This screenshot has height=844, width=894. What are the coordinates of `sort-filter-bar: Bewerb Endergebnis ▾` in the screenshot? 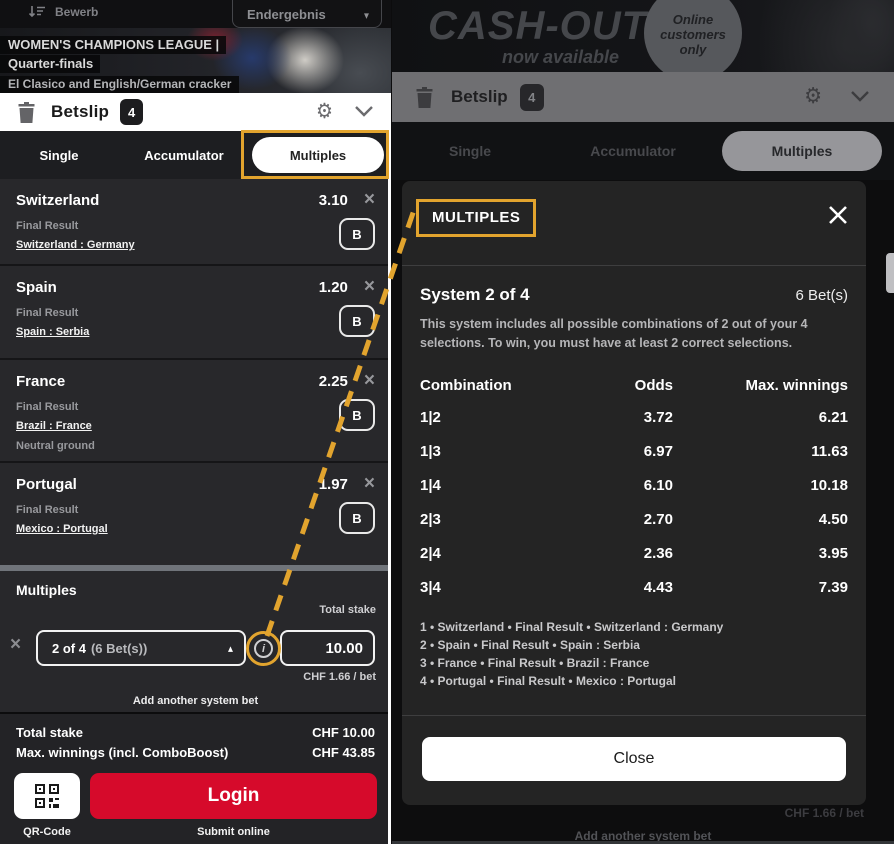 It's located at (195, 14).